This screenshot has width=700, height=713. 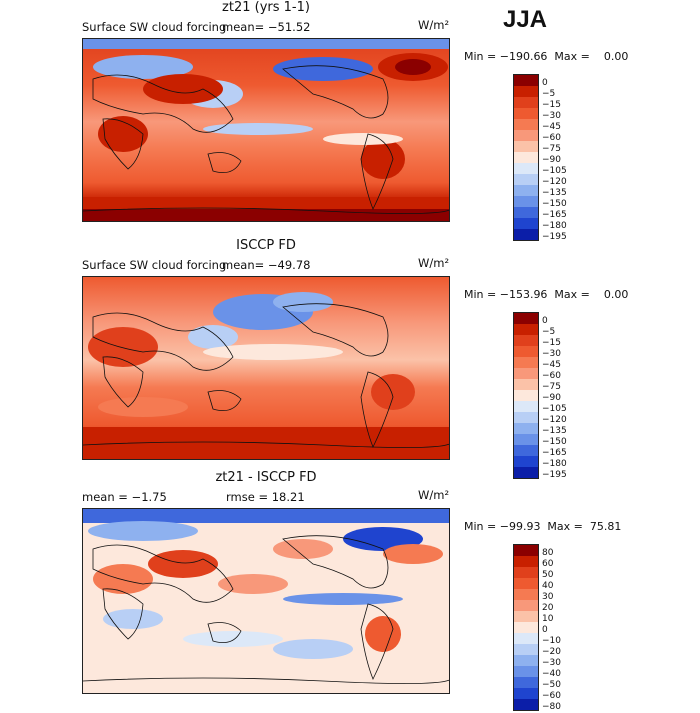 I want to click on colorbar-tick-label: −150, so click(x=554, y=442).